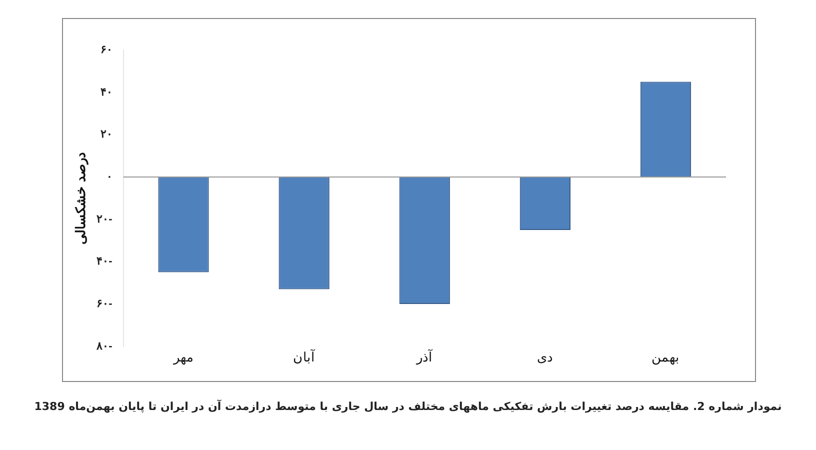  What do you see at coordinates (106, 92) in the screenshot?
I see `y-tick-label: ۴۰` at bounding box center [106, 92].